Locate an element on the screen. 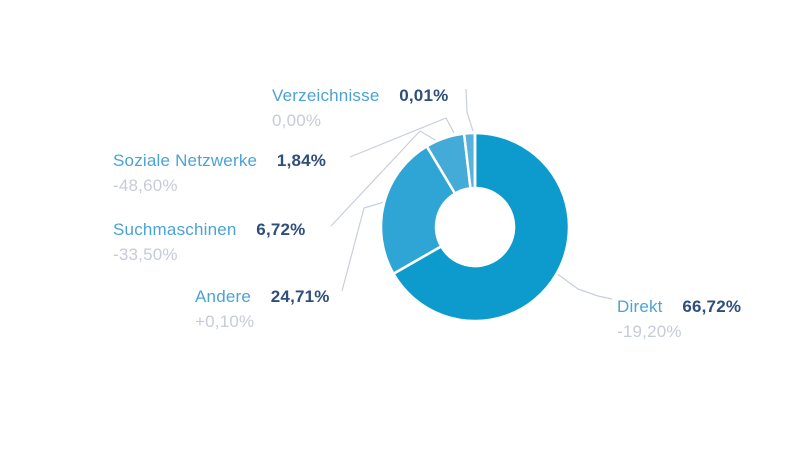  slice-label-row: Soziale Netzwerke 1,84% is located at coordinates (219, 161).